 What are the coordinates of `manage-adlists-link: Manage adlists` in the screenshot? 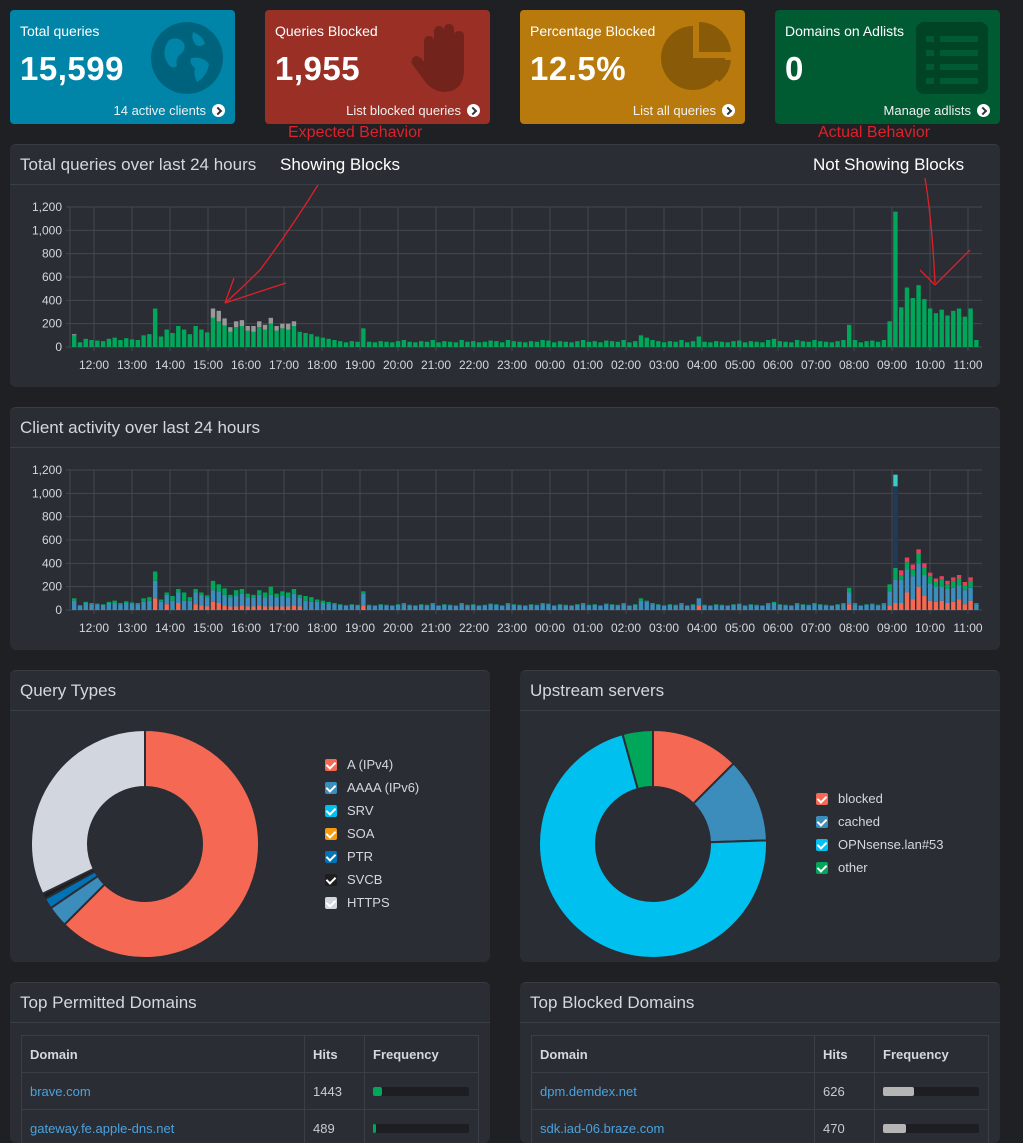 It's located at (937, 110).